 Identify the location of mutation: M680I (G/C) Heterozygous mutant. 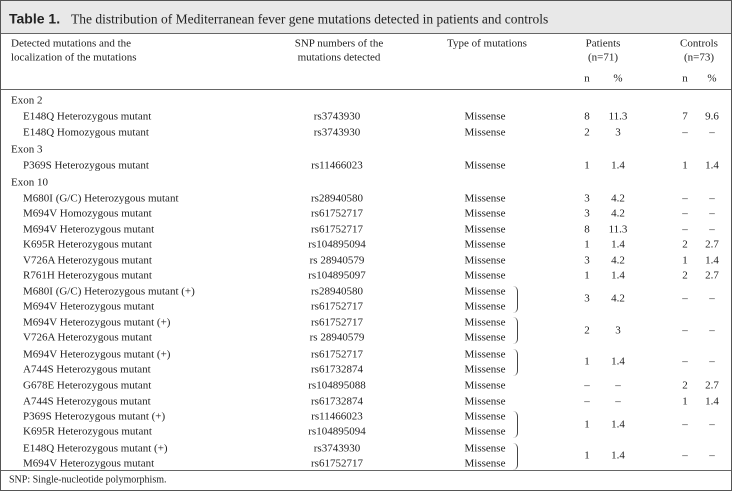
(101, 198).